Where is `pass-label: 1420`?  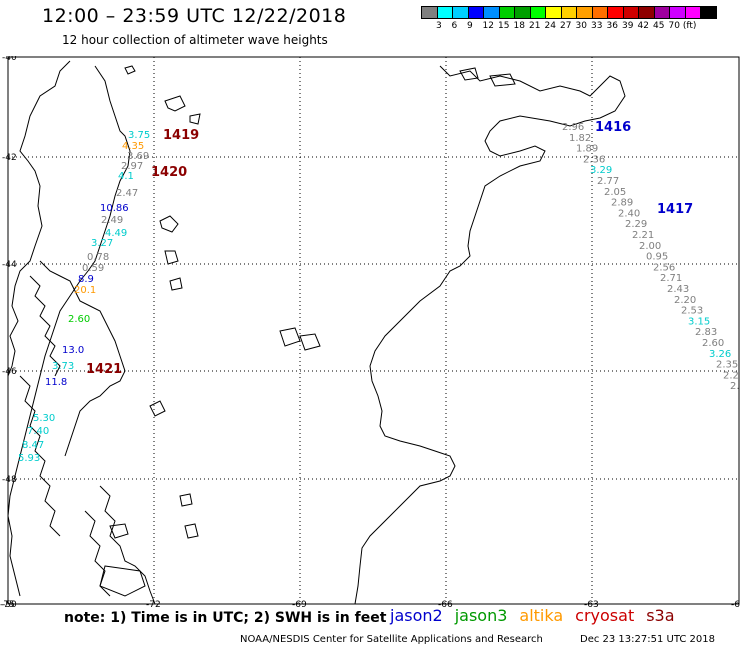
pass-label: 1420 is located at coordinates (169, 172).